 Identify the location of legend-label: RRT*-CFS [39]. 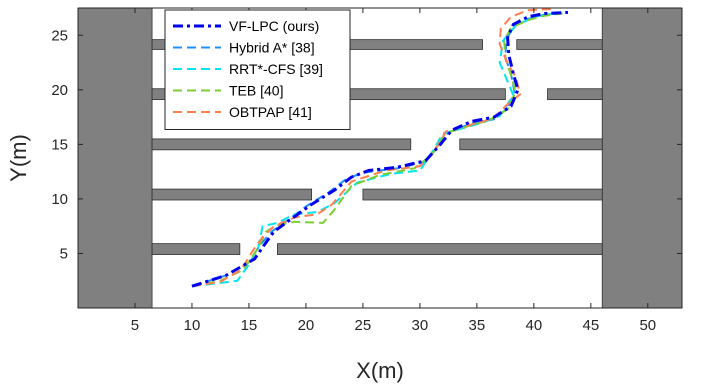
(276, 69).